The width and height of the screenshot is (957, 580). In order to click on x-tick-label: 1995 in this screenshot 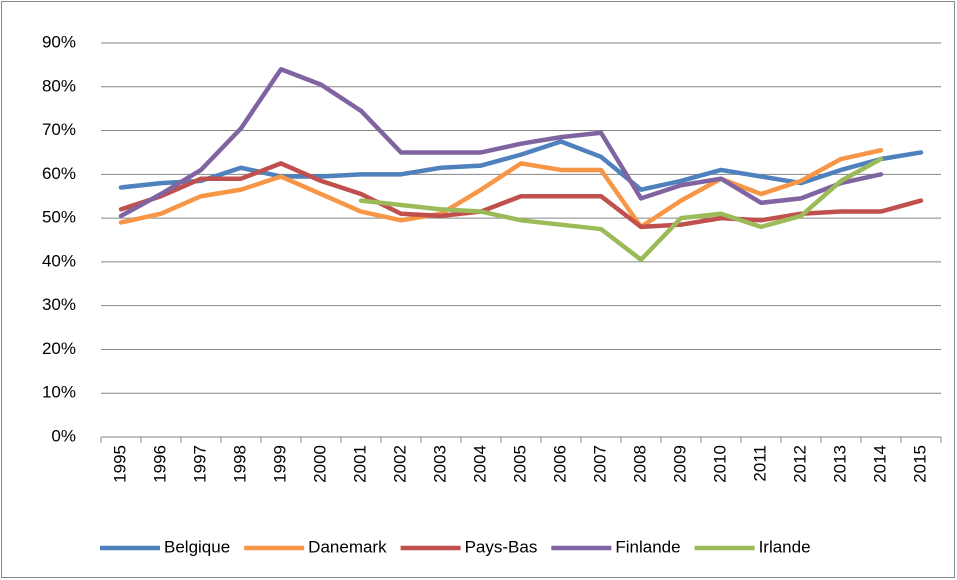, I will do `click(119, 464)`.